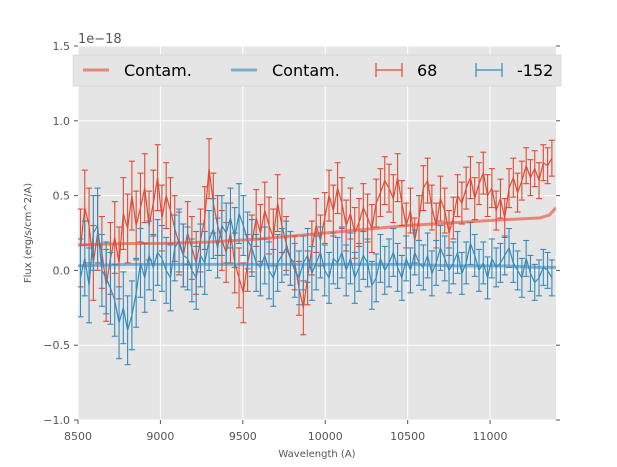 The height and width of the screenshot is (467, 617). Describe the element at coordinates (78, 436) in the screenshot. I see `x-tick-label: 8500` at that location.